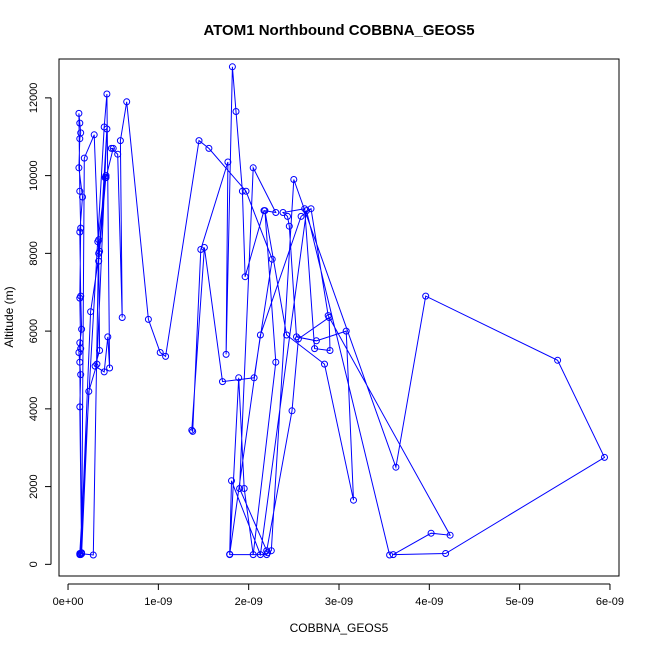 The height and width of the screenshot is (655, 650). I want to click on y-tick-label: 6000, so click(34, 331).